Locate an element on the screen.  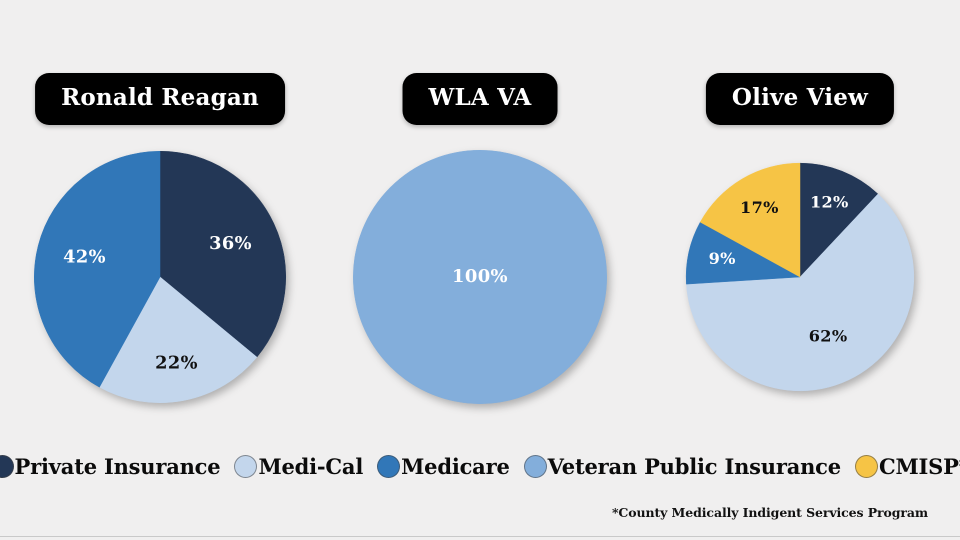
pie-slice-label: 36% is located at coordinates (230, 243).